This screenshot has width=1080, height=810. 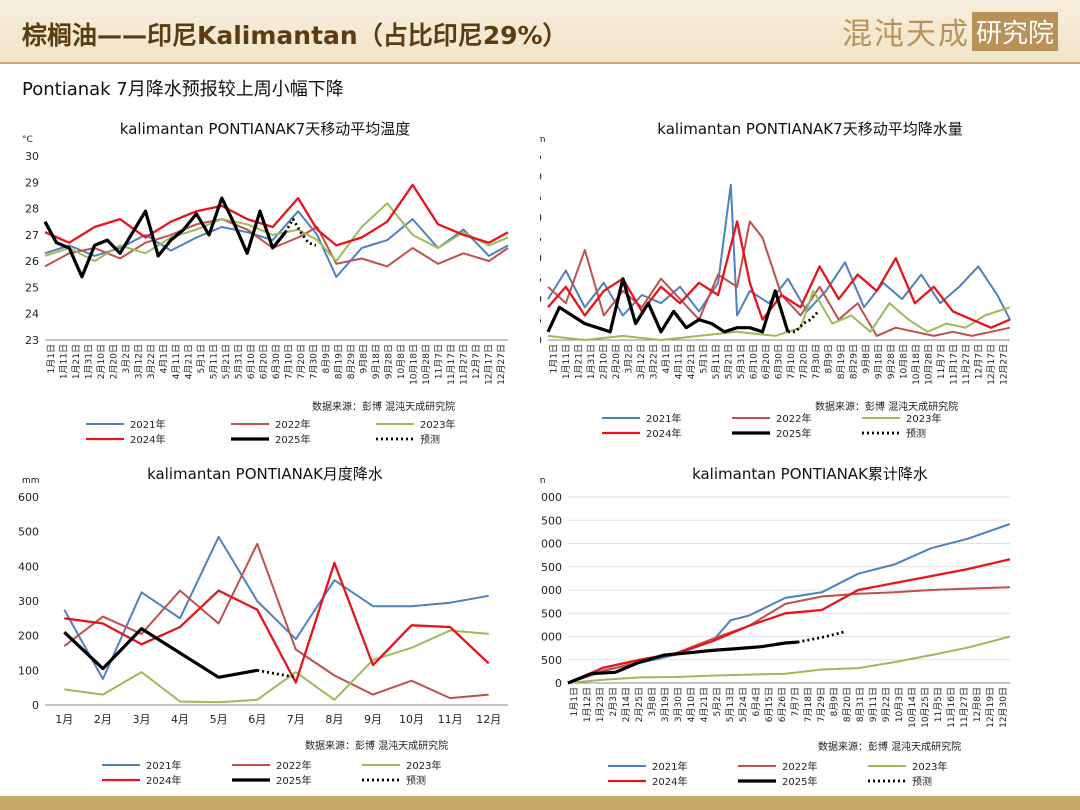 What do you see at coordinates (756, 701) in the screenshot?
I see `x-tick-label: 6月4日` at bounding box center [756, 701].